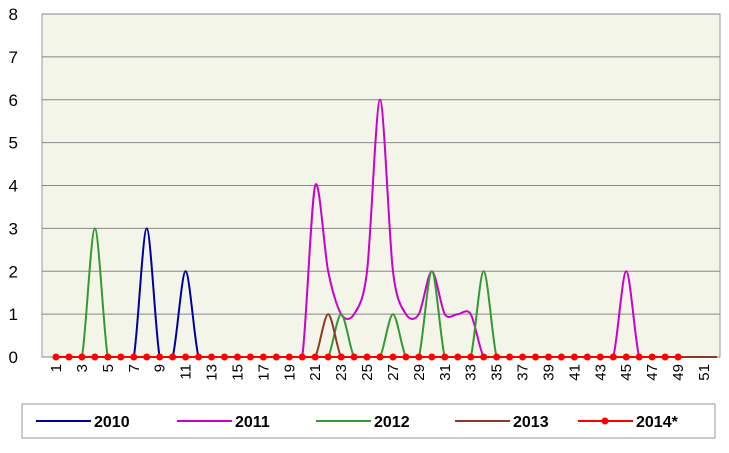 This screenshot has width=729, height=453. Describe the element at coordinates (657, 422) in the screenshot. I see `legend-label: 2014*` at that location.